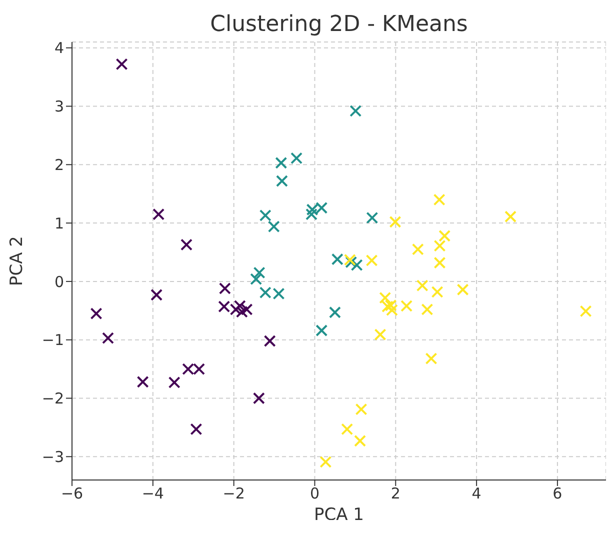 The width and height of the screenshot is (614, 541). Describe the element at coordinates (557, 493) in the screenshot. I see `x-tick-label: 6` at that location.